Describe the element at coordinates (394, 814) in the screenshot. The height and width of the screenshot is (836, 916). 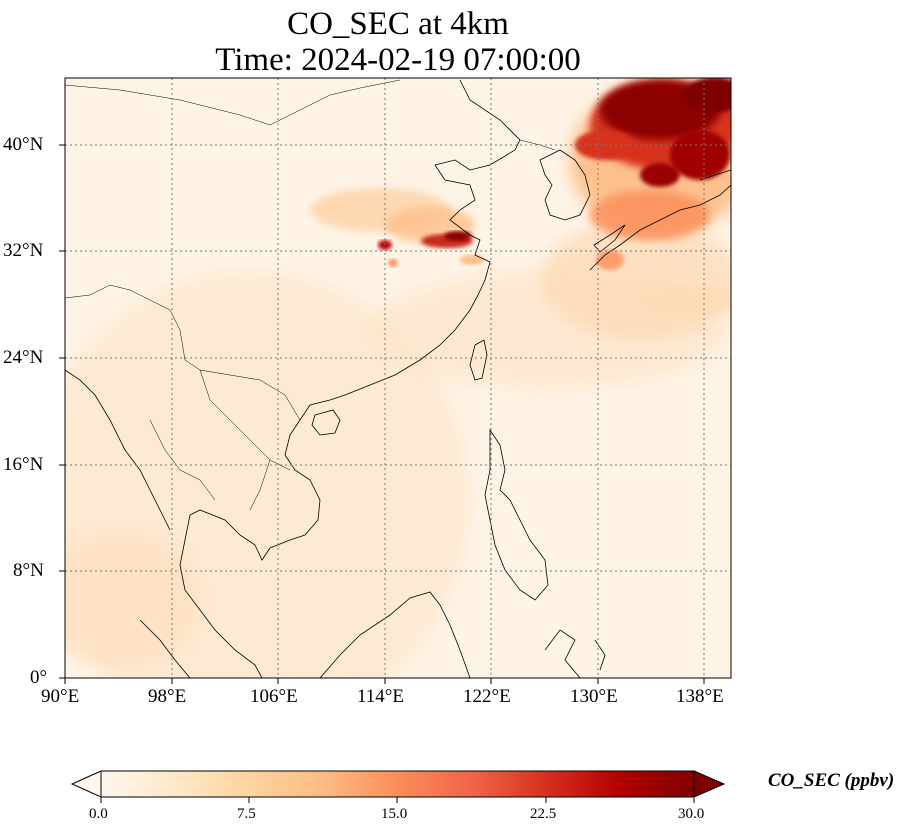
I see `colorbar-tick-label: 15.0` at that location.